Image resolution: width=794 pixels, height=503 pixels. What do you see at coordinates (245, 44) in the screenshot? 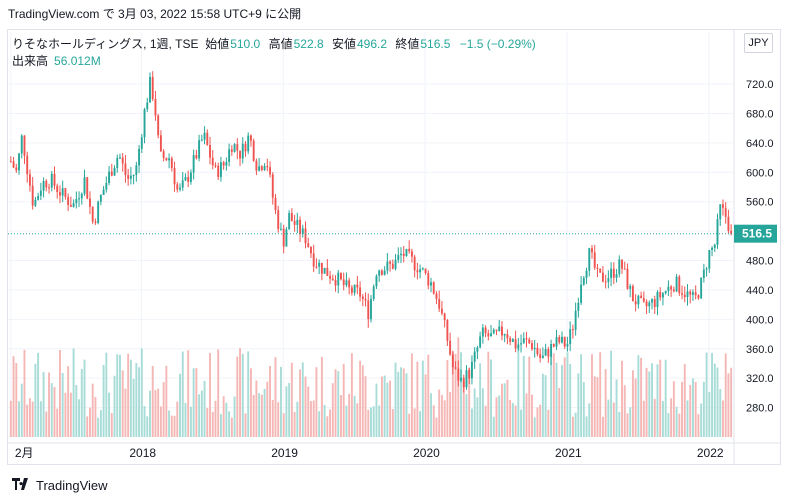
I see `legend-open: 510.0` at bounding box center [245, 44].